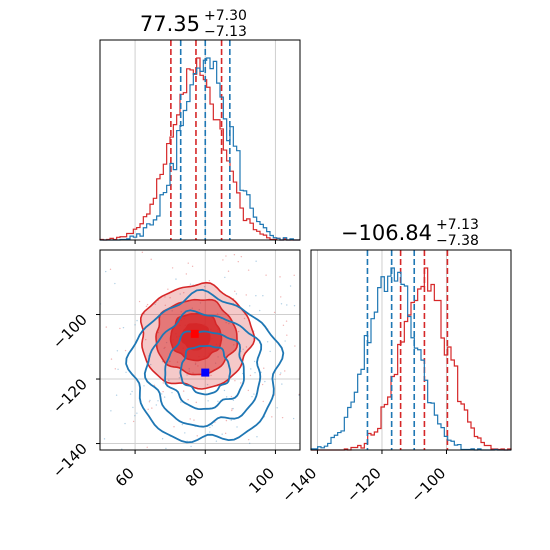 This screenshot has height=550, width=550. I want to click on title-right-plus: +7.13, so click(457, 225).